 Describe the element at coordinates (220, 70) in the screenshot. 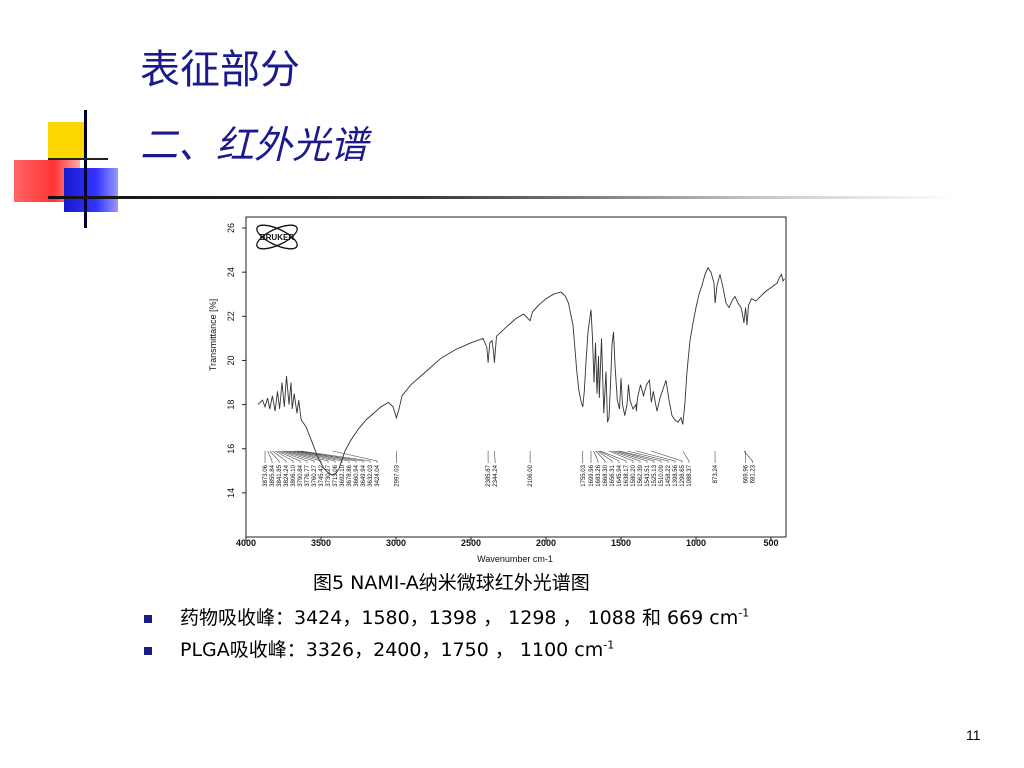

I see `slide-title: 表征部分` at that location.